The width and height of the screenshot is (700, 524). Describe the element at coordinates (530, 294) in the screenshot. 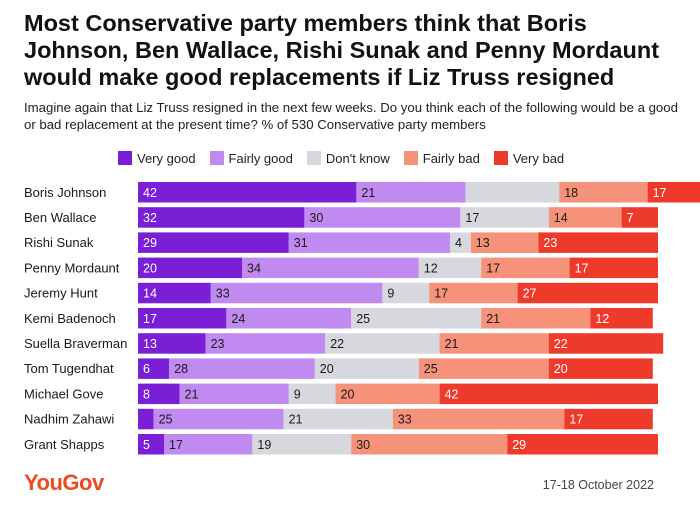

I see `value-label: 27` at that location.